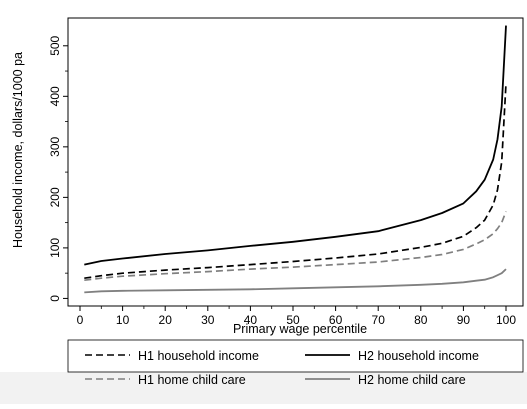  Describe the element at coordinates (251, 320) in the screenshot. I see `x-tick-label: 40` at that location.